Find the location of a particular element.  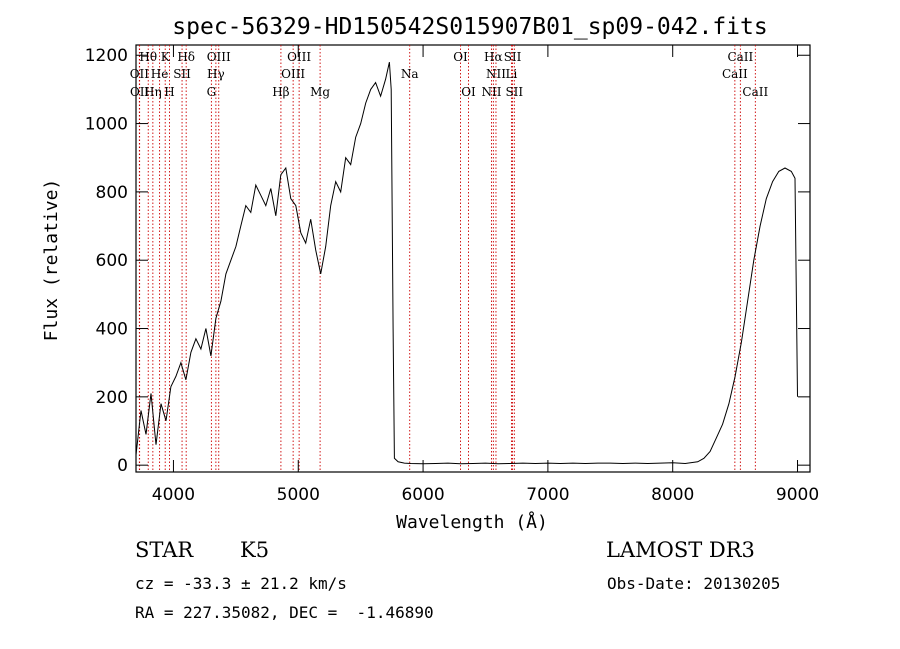

object-class: STAR is located at coordinates (164, 550).